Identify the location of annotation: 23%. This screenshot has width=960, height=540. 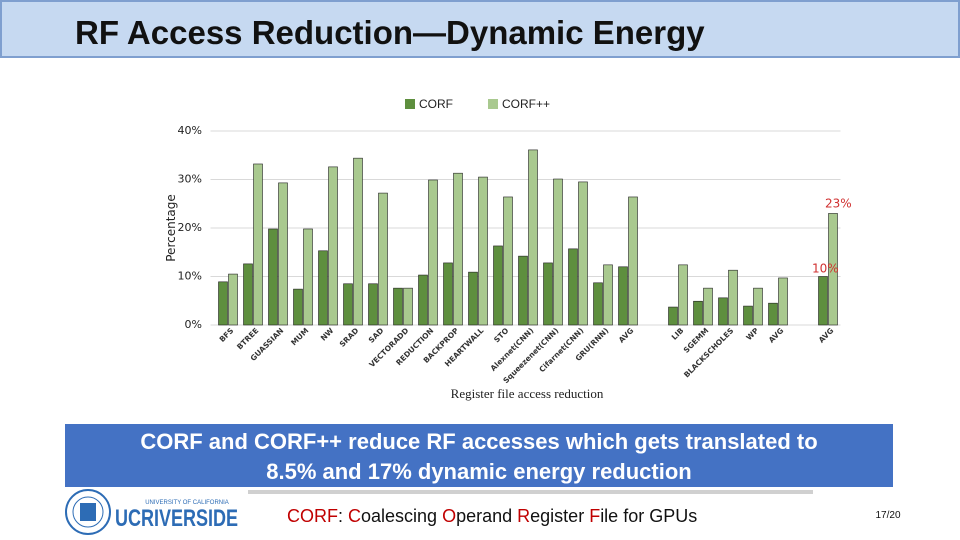
(838, 203).